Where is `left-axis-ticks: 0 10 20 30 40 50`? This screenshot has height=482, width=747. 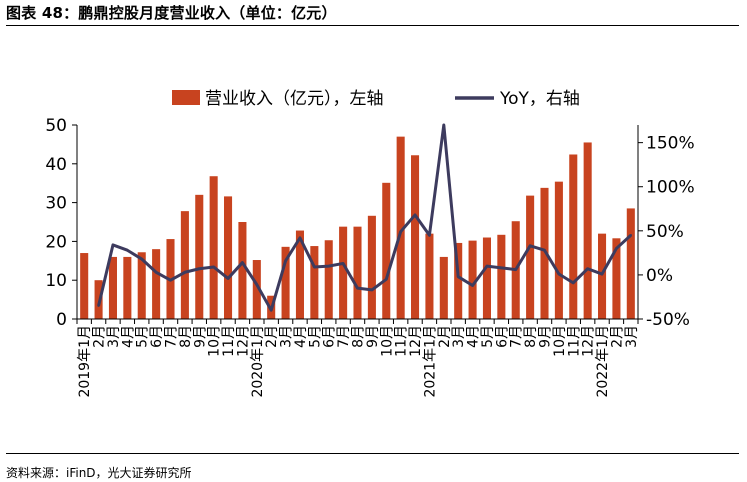 left-axis-ticks: 0 10 20 30 40 50 is located at coordinates (61, 223).